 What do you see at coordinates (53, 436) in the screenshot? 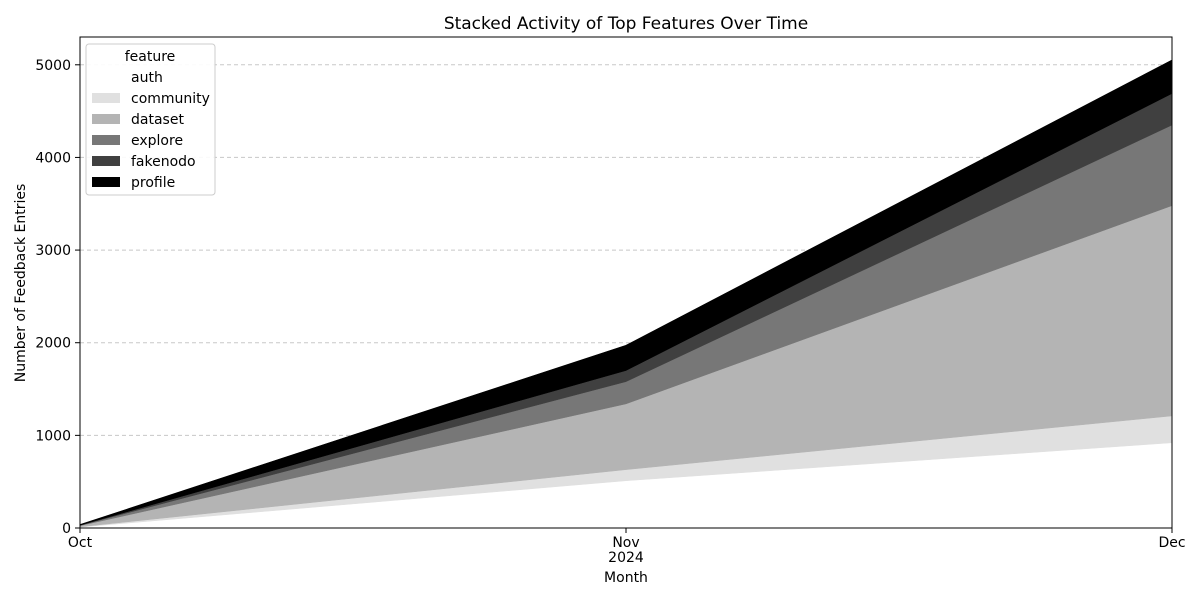
I see `y-tick-label: 1000` at bounding box center [53, 436].